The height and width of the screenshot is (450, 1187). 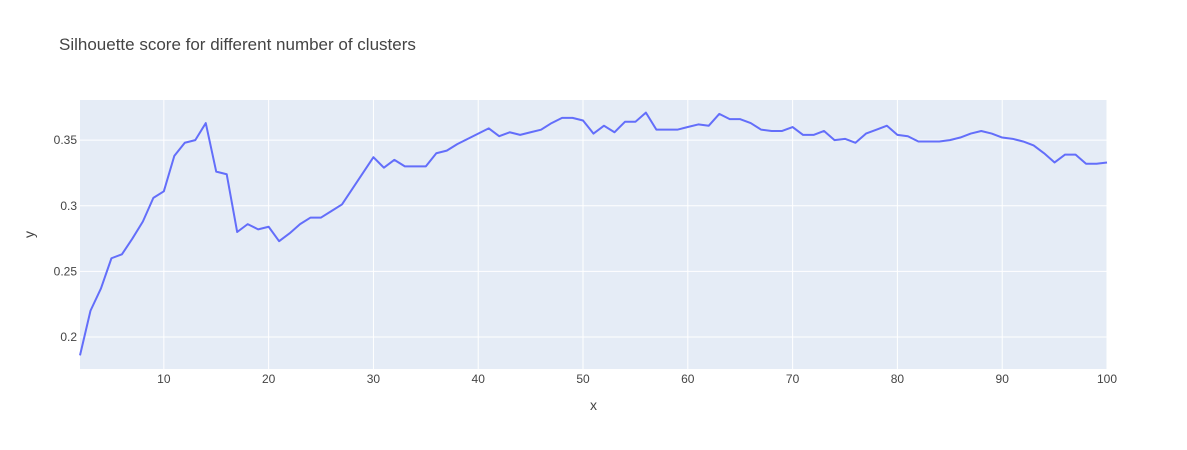 I want to click on x-tick-label: 50, so click(x=583, y=379).